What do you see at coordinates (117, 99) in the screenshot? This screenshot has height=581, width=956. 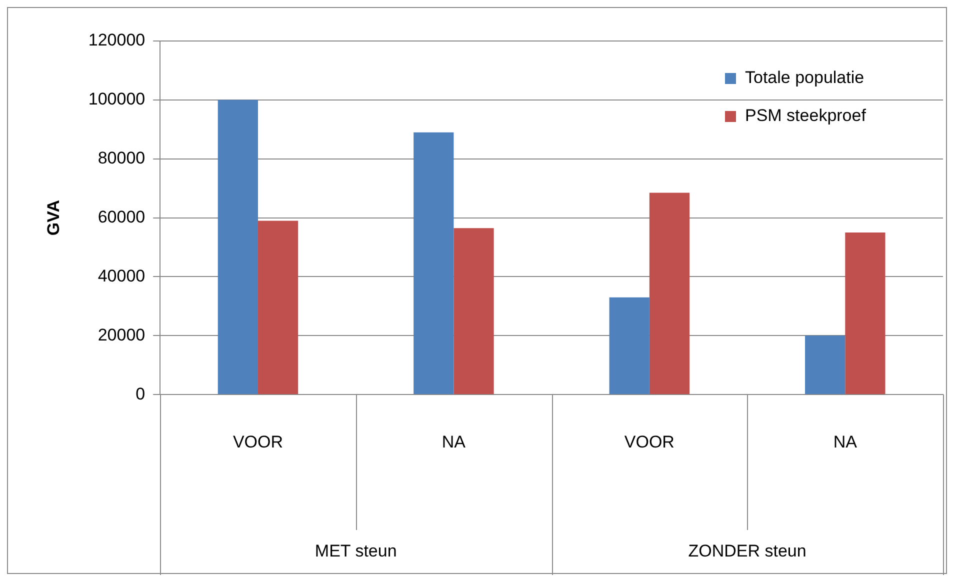 I see `y-tick-label: 100000` at bounding box center [117, 99].